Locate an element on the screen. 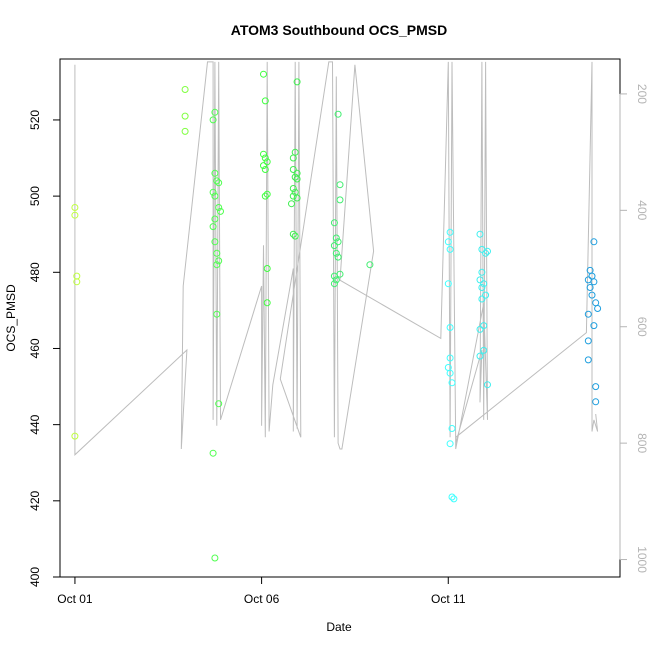 Image resolution: width=650 pixels, height=650 pixels. y-tick-label: 520 is located at coordinates (35, 120).